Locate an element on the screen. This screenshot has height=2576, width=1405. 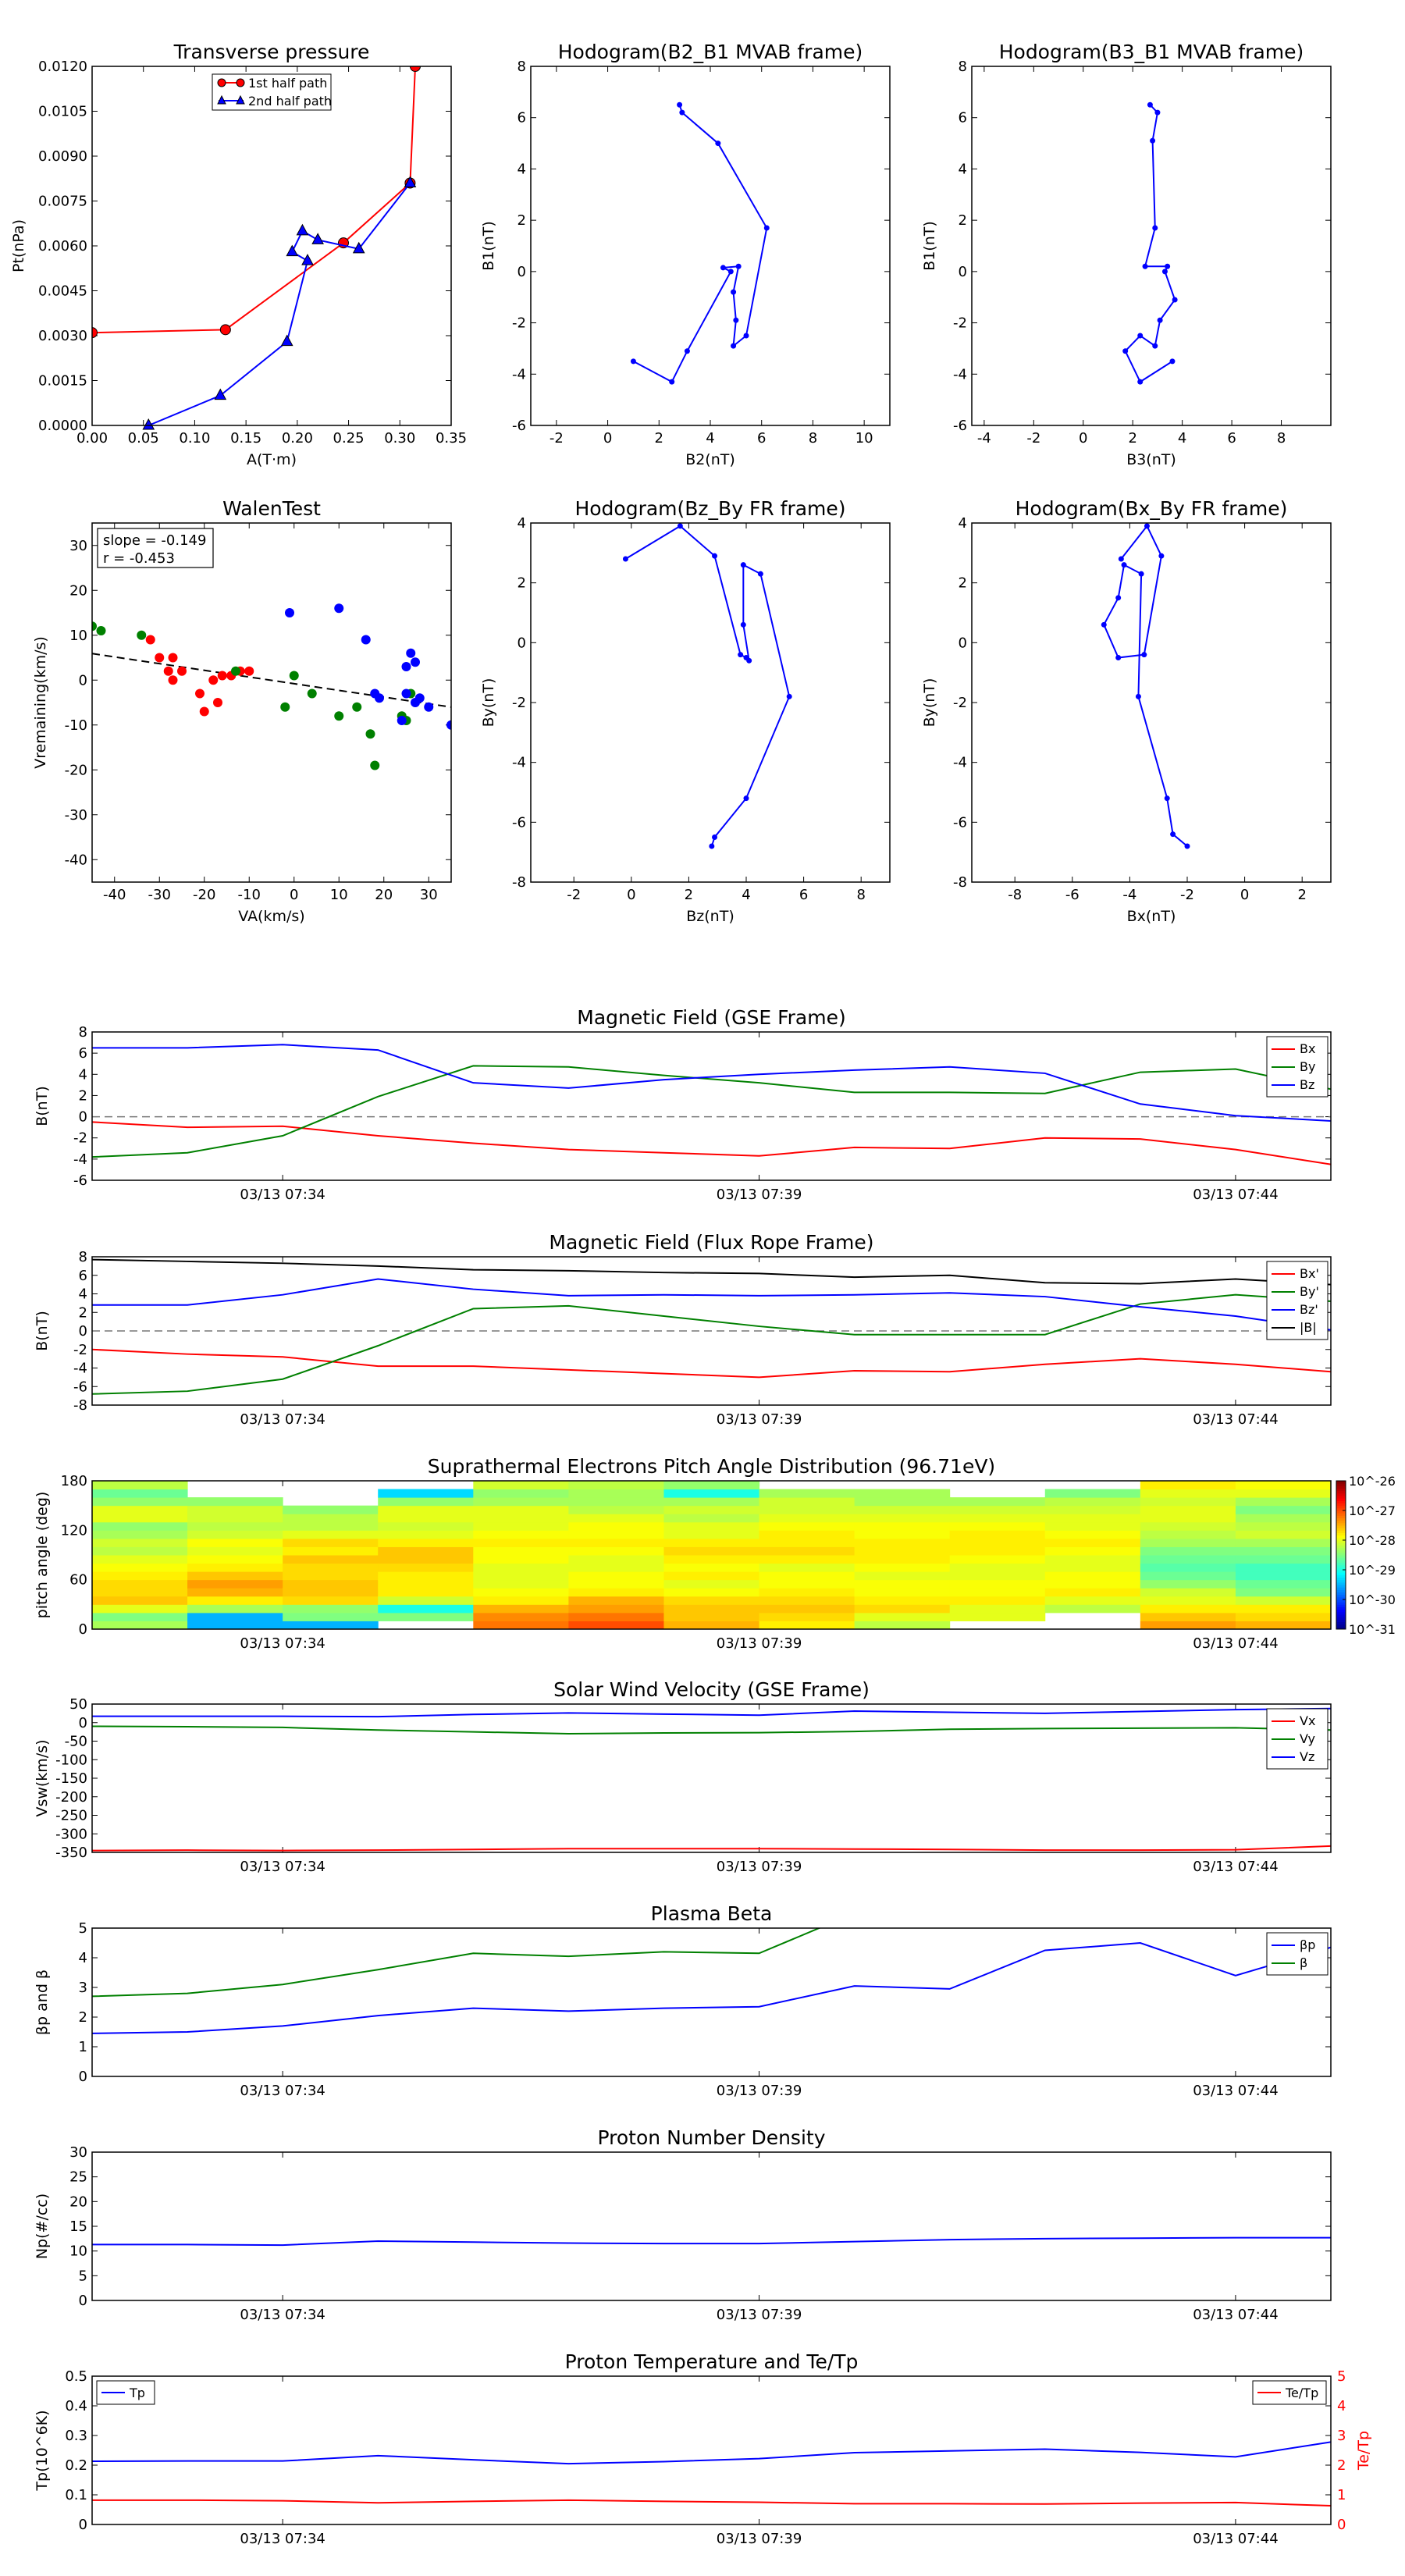
y-right-tick-label: 5 is located at coordinates (1342, 2376).